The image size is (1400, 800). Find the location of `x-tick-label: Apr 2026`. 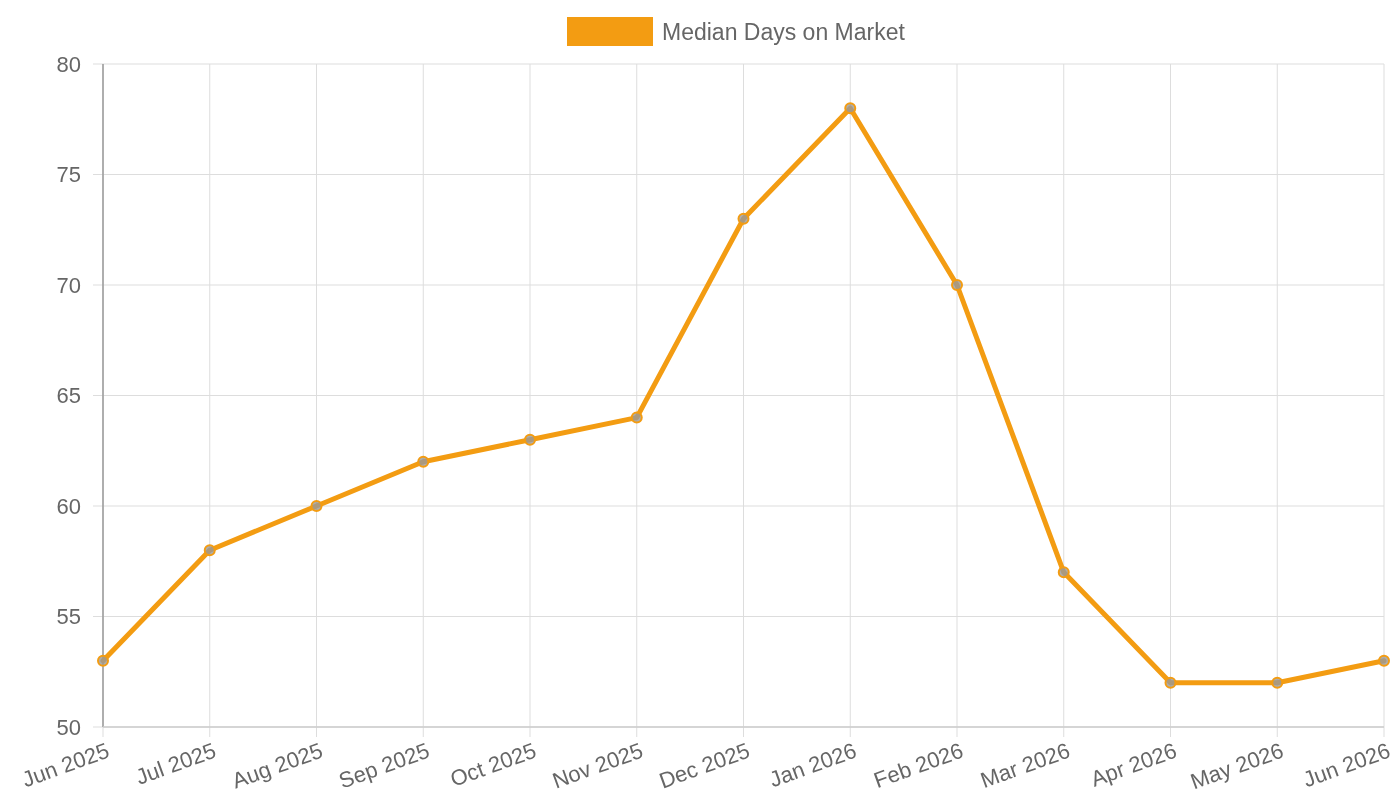

x-tick-label: Apr 2026 is located at coordinates (1133, 764).